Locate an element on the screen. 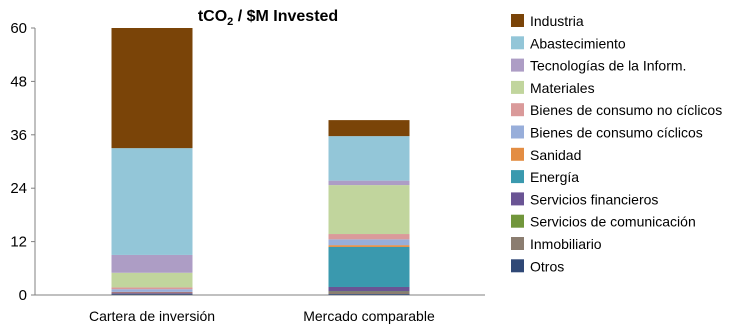 This screenshot has width=745, height=326. y-tick-label: 12 is located at coordinates (18, 242).